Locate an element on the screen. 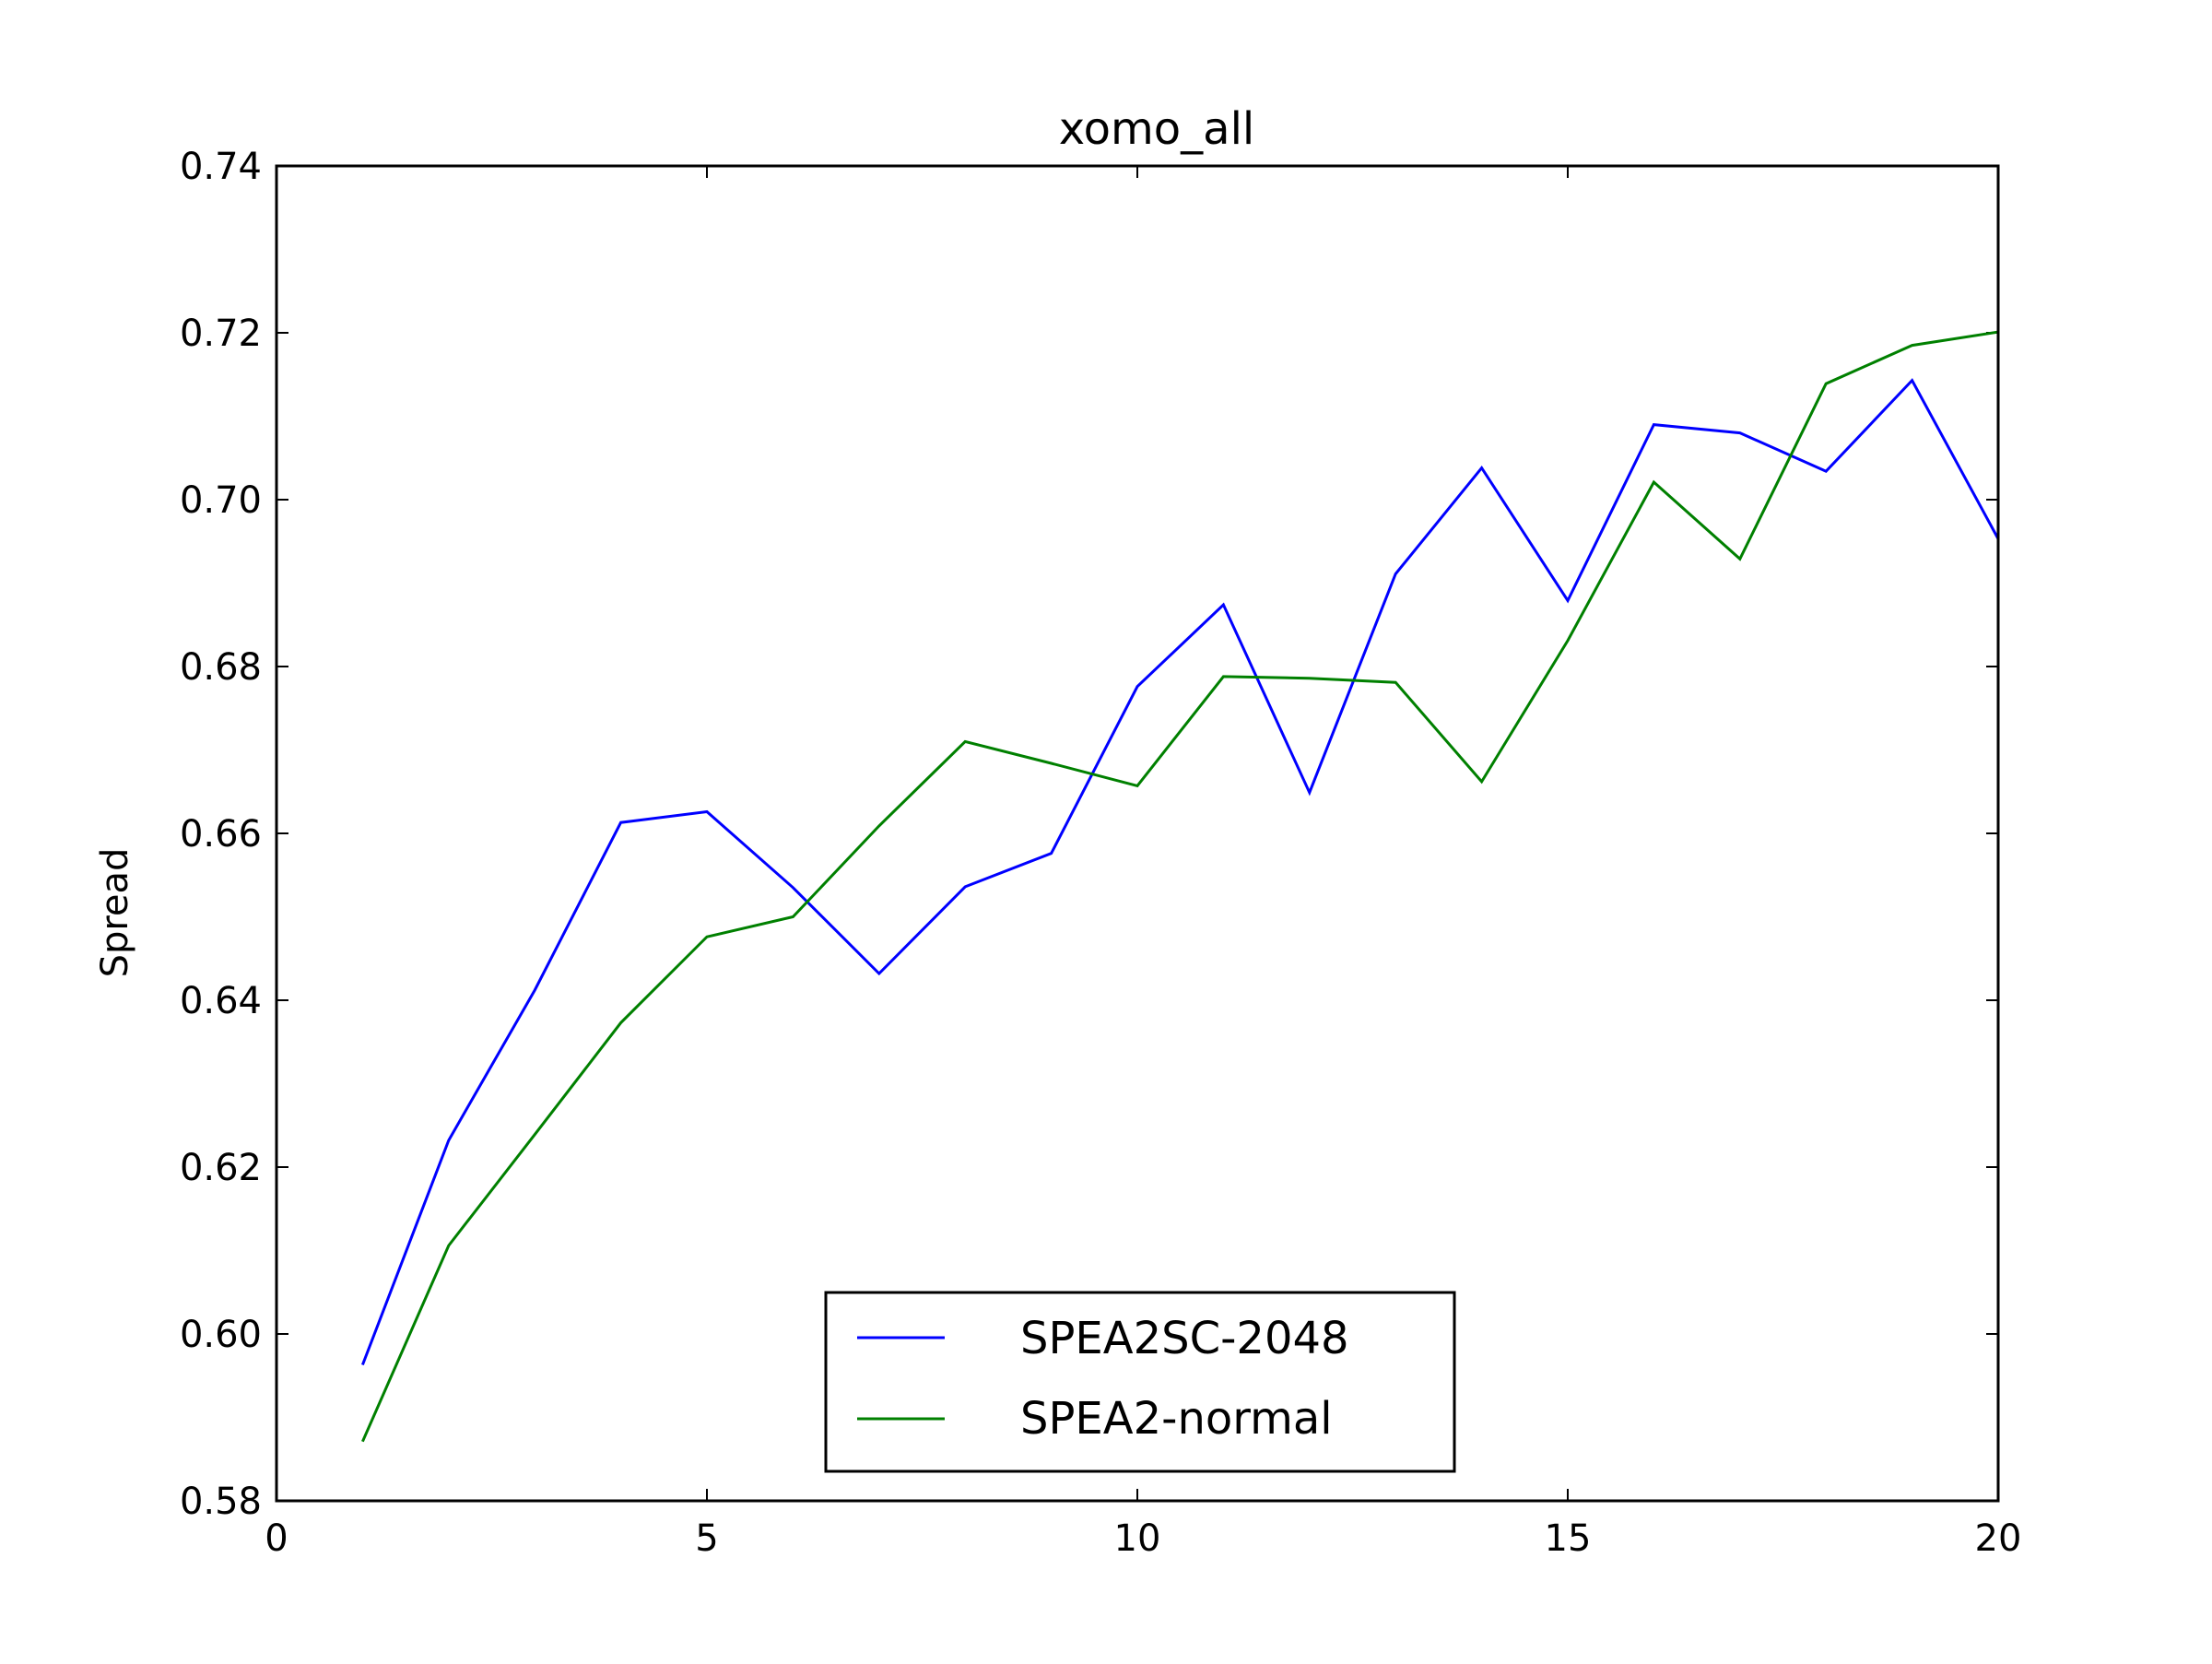 The height and width of the screenshot is (1664, 2212). y-tick-label: 0.60 is located at coordinates (221, 1335).